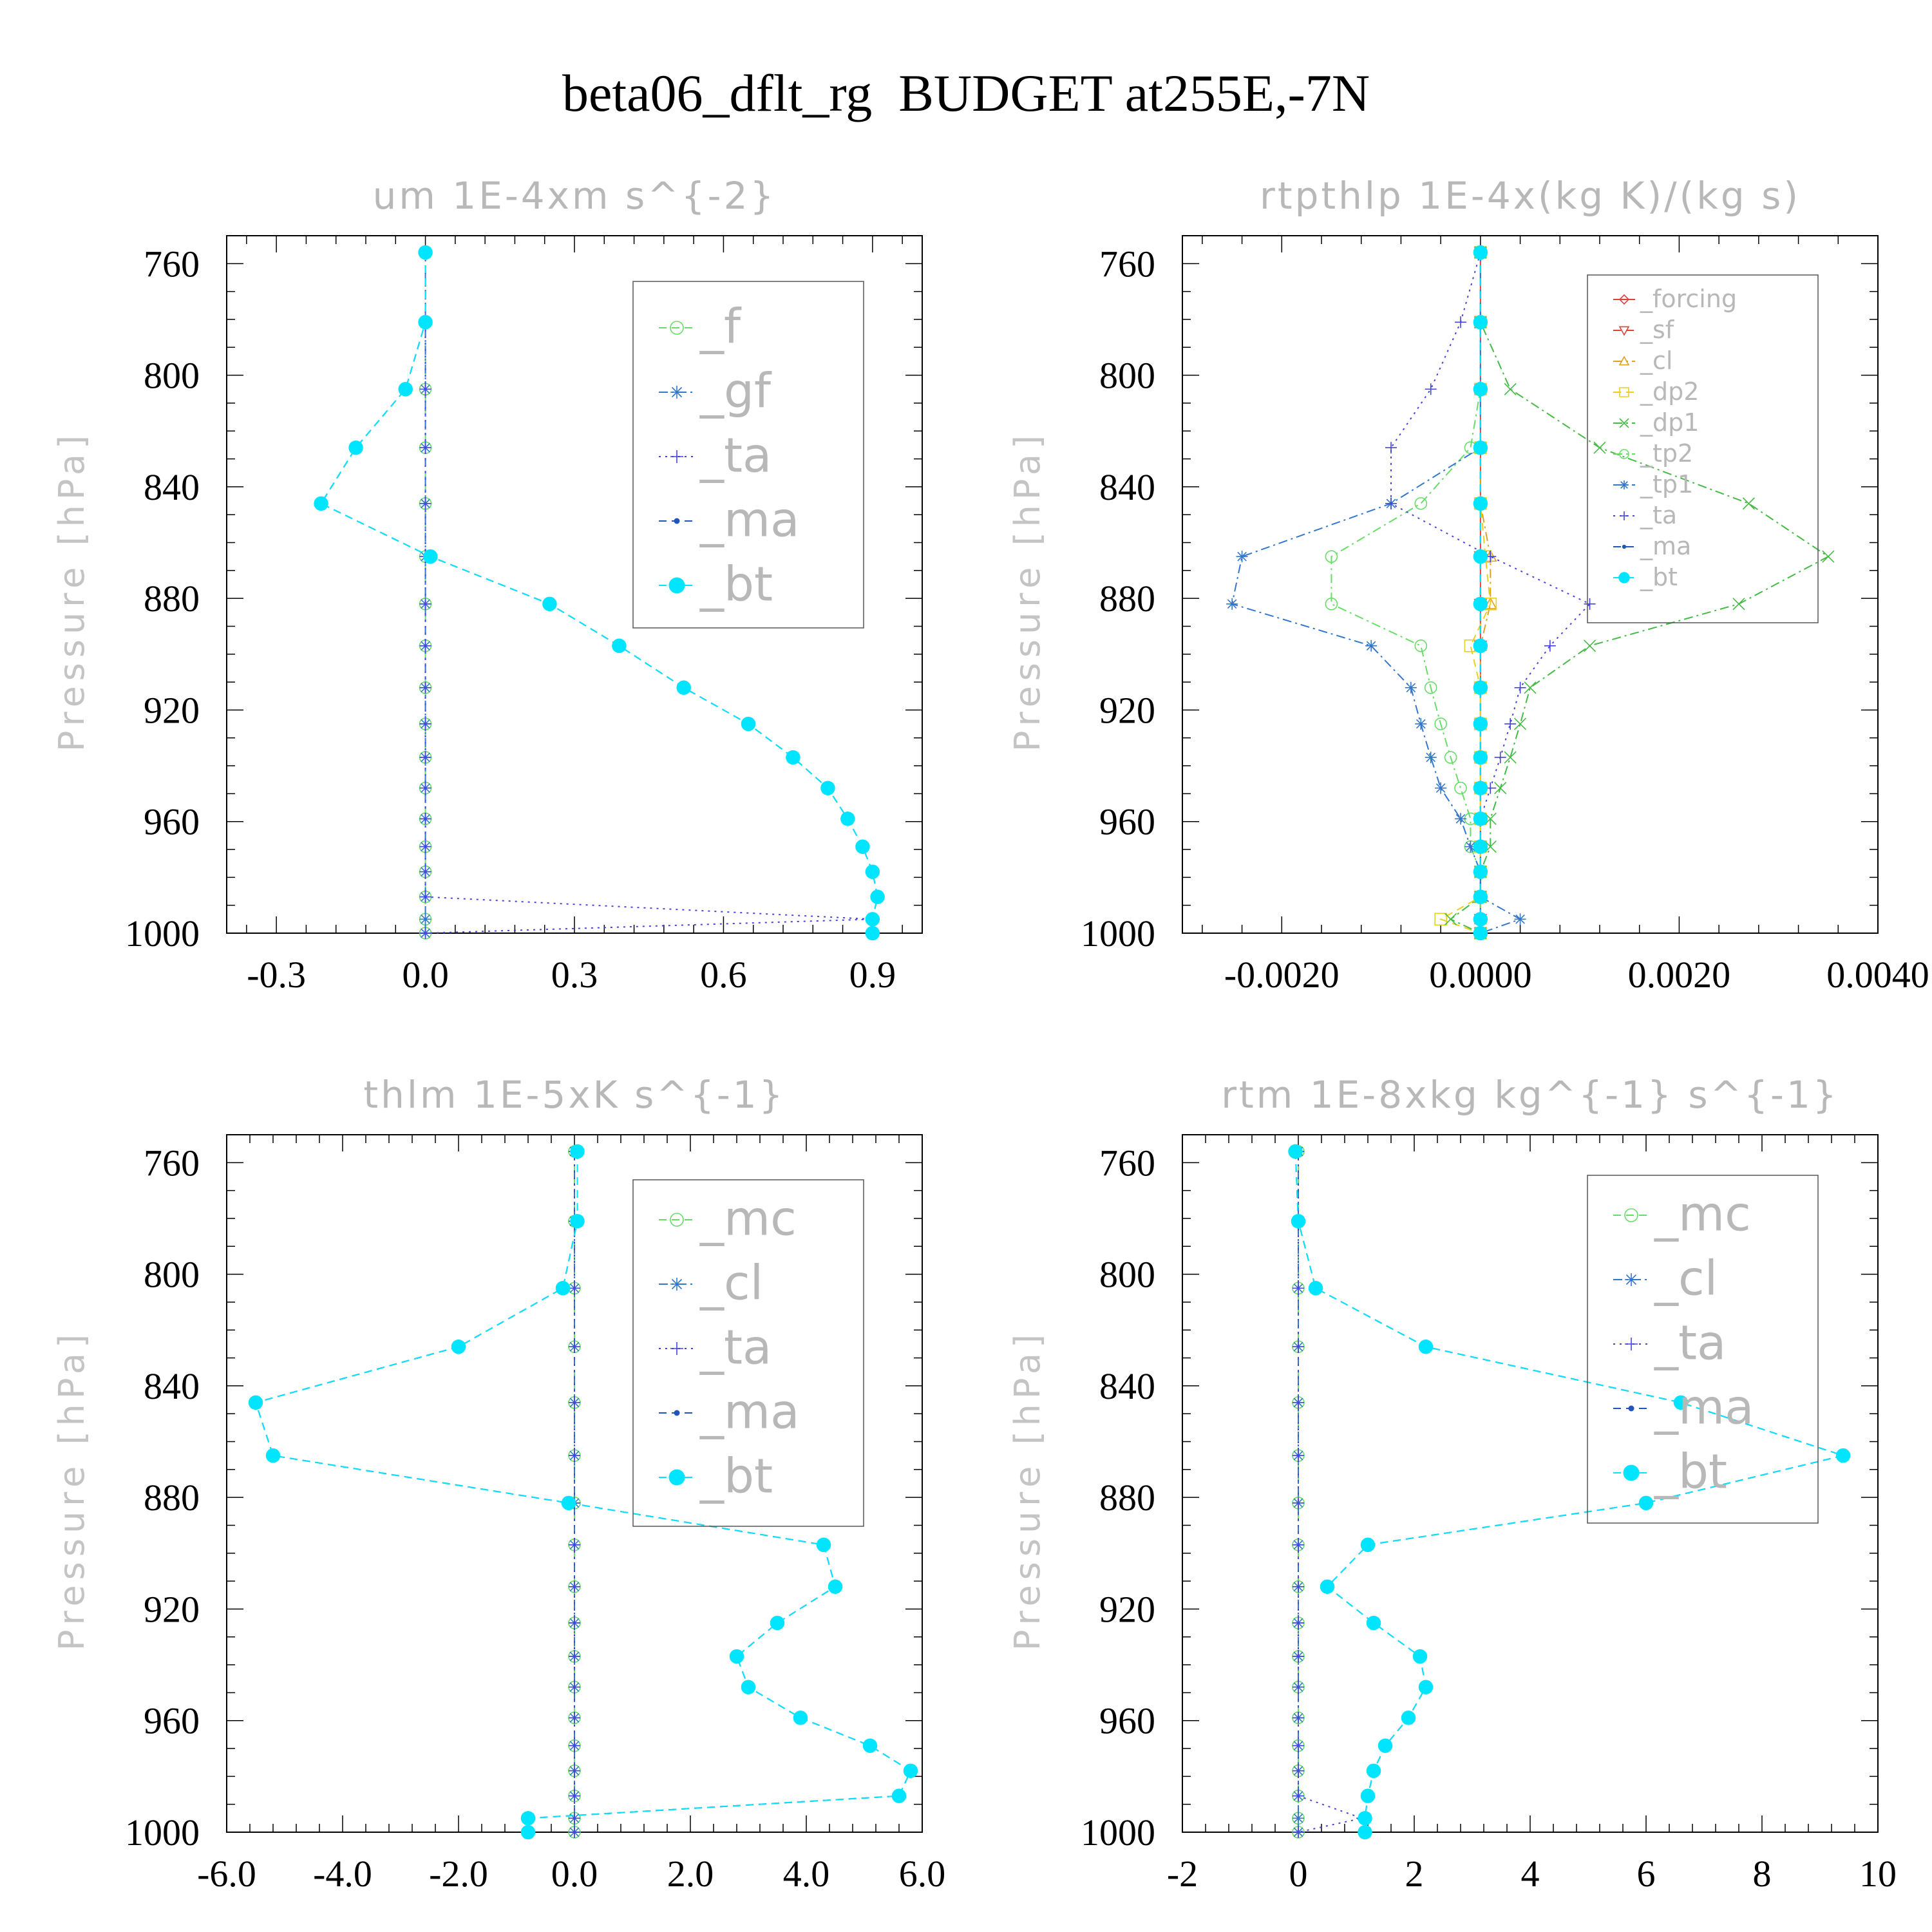  What do you see at coordinates (1669, 422) in the screenshot?
I see `legend-label: _dp1` at bounding box center [1669, 422].